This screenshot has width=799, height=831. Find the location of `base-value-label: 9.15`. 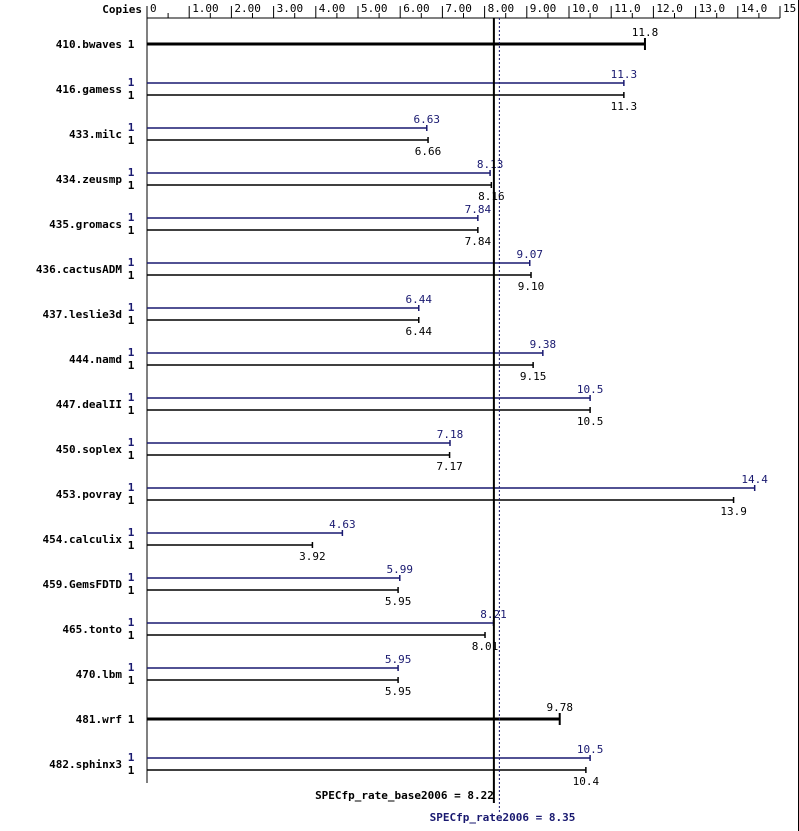

base-value-label: 9.15 is located at coordinates (533, 376).